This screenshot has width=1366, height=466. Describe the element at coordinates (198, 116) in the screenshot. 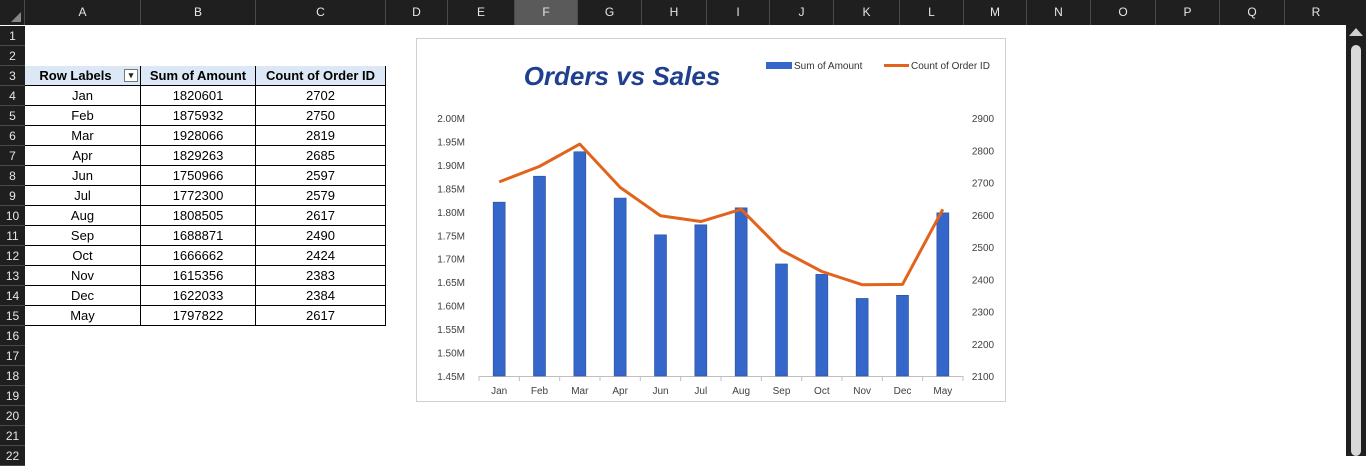

I see `pivot-cell: 1875932` at that location.